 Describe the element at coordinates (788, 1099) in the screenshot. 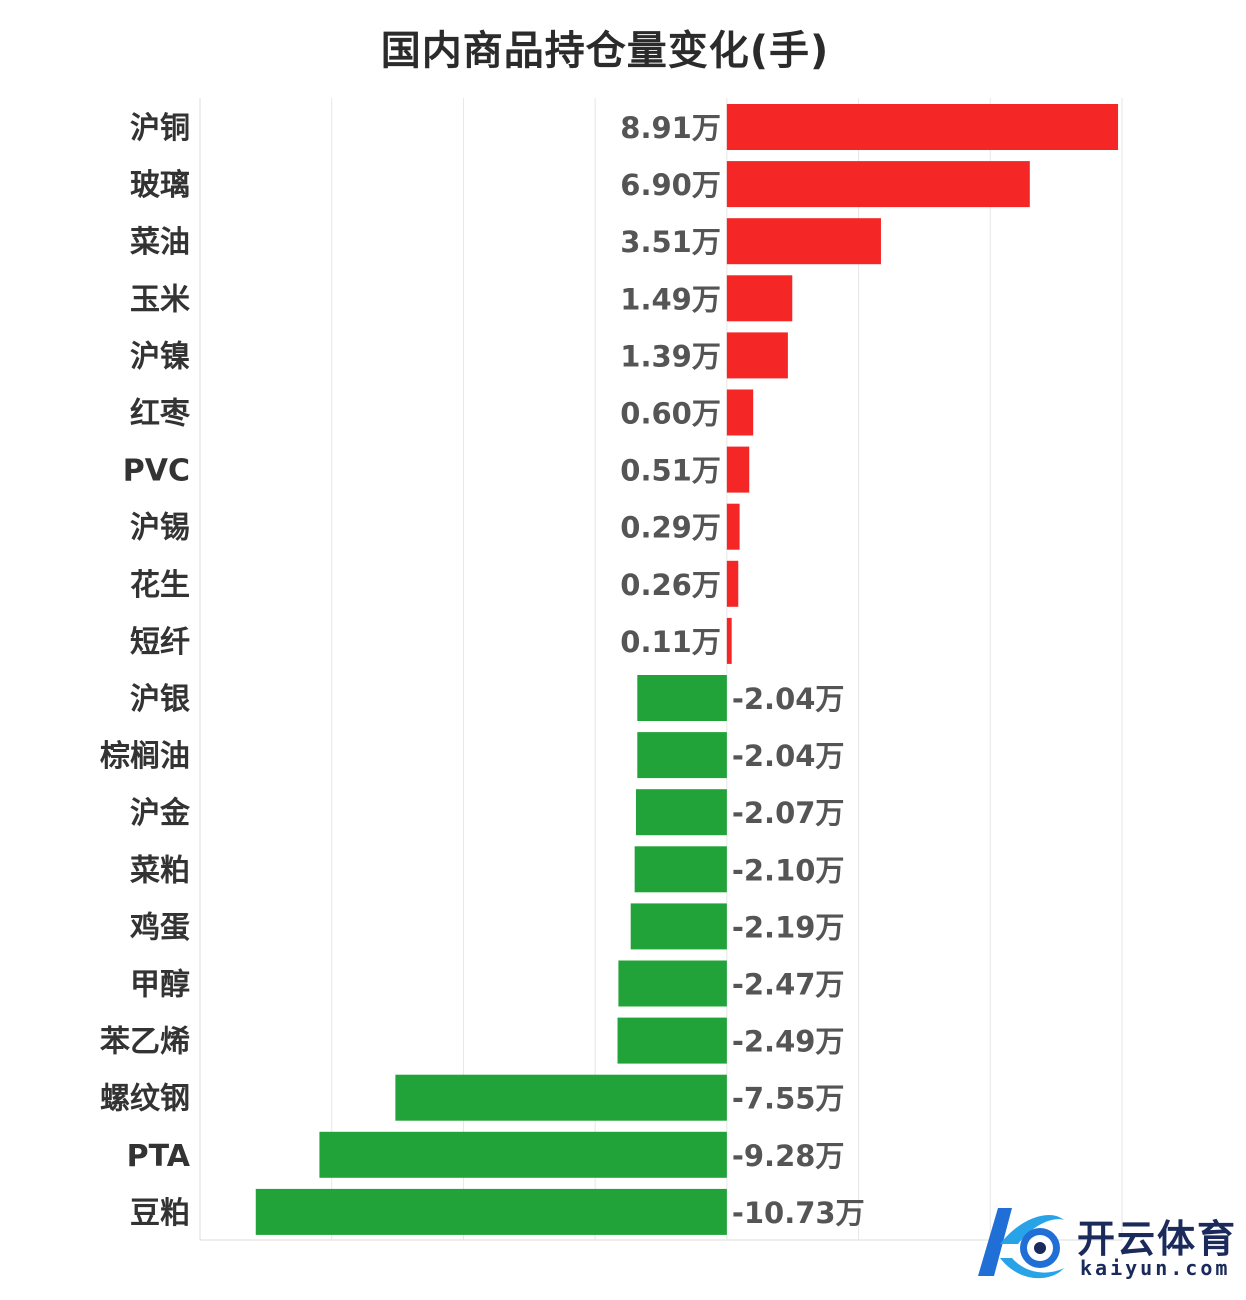

I see `value-label: -7.55万` at that location.